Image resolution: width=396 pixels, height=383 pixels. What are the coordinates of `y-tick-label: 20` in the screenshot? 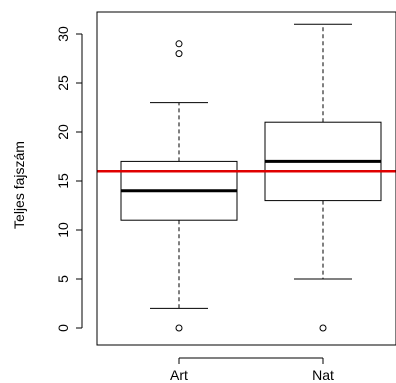 It's located at (63, 132).